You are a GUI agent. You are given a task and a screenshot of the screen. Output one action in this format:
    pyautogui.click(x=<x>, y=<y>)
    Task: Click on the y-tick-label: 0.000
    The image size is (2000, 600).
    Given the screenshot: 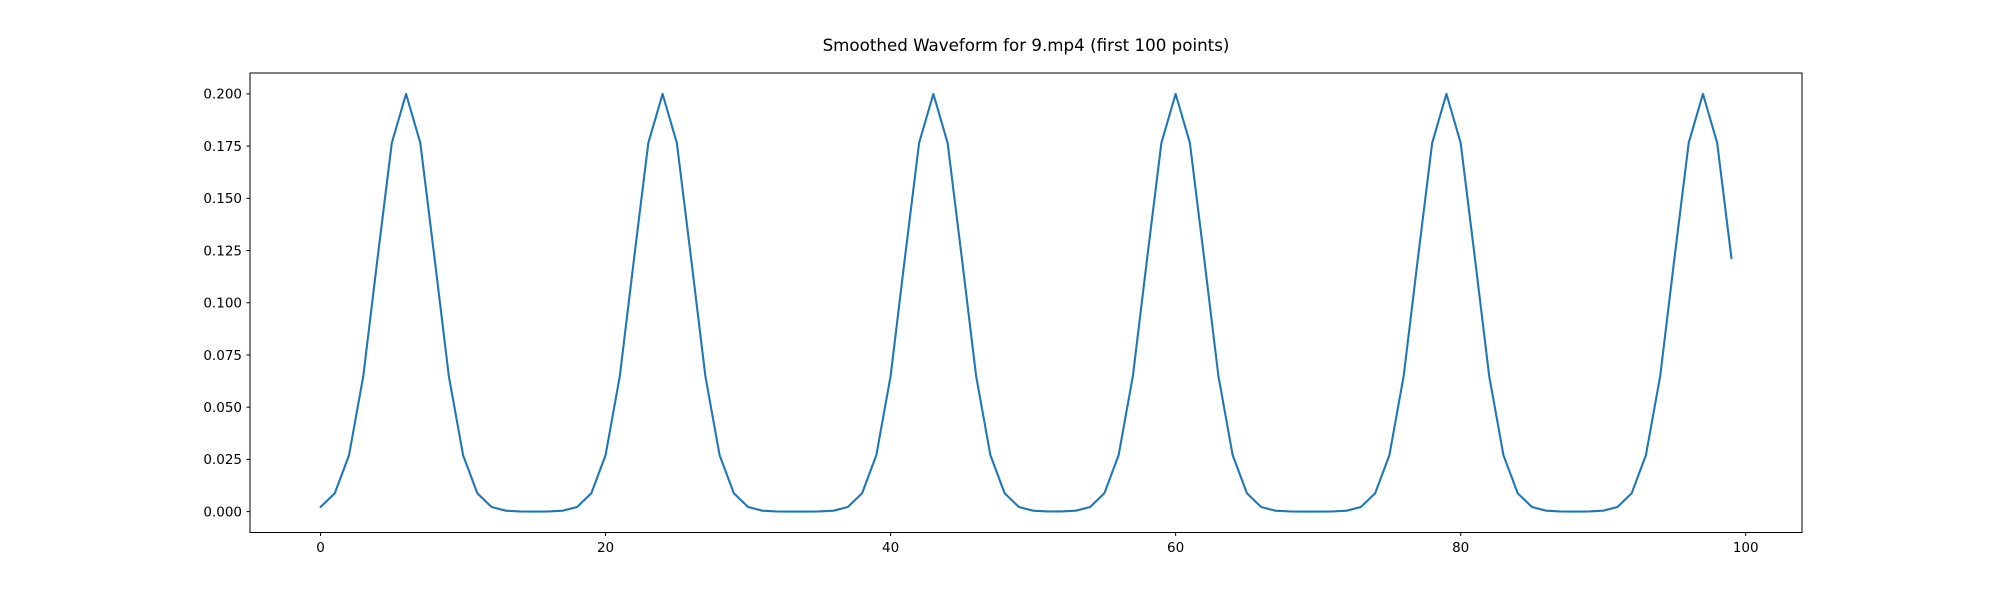 What is the action you would take?
    pyautogui.click(x=222, y=512)
    